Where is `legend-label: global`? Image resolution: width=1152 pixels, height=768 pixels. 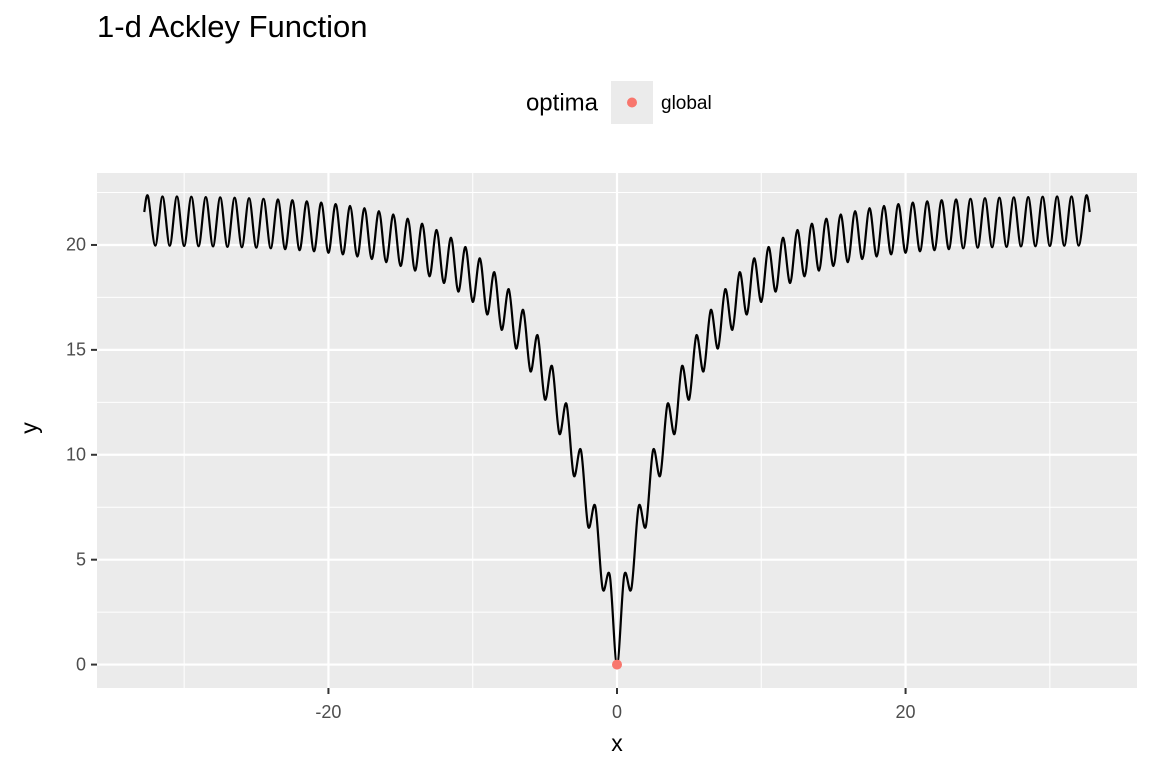 legend-label: global is located at coordinates (686, 103).